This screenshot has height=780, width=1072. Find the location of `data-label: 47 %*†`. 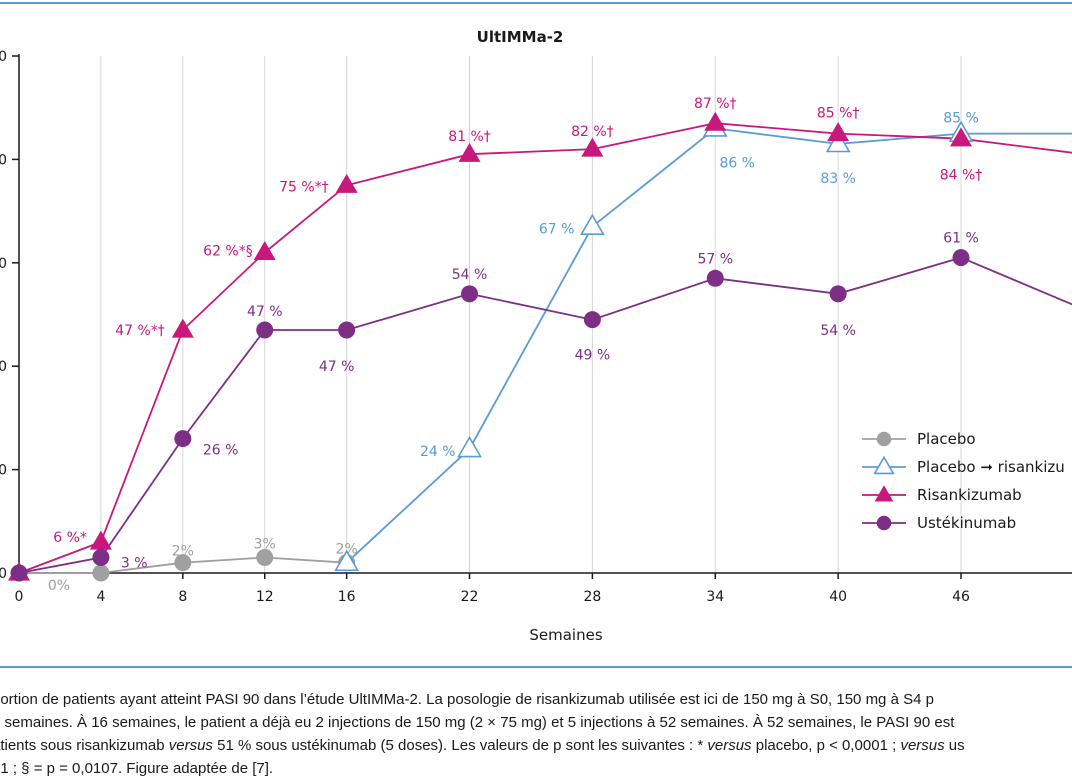

data-label: 47 %*† is located at coordinates (140, 331).